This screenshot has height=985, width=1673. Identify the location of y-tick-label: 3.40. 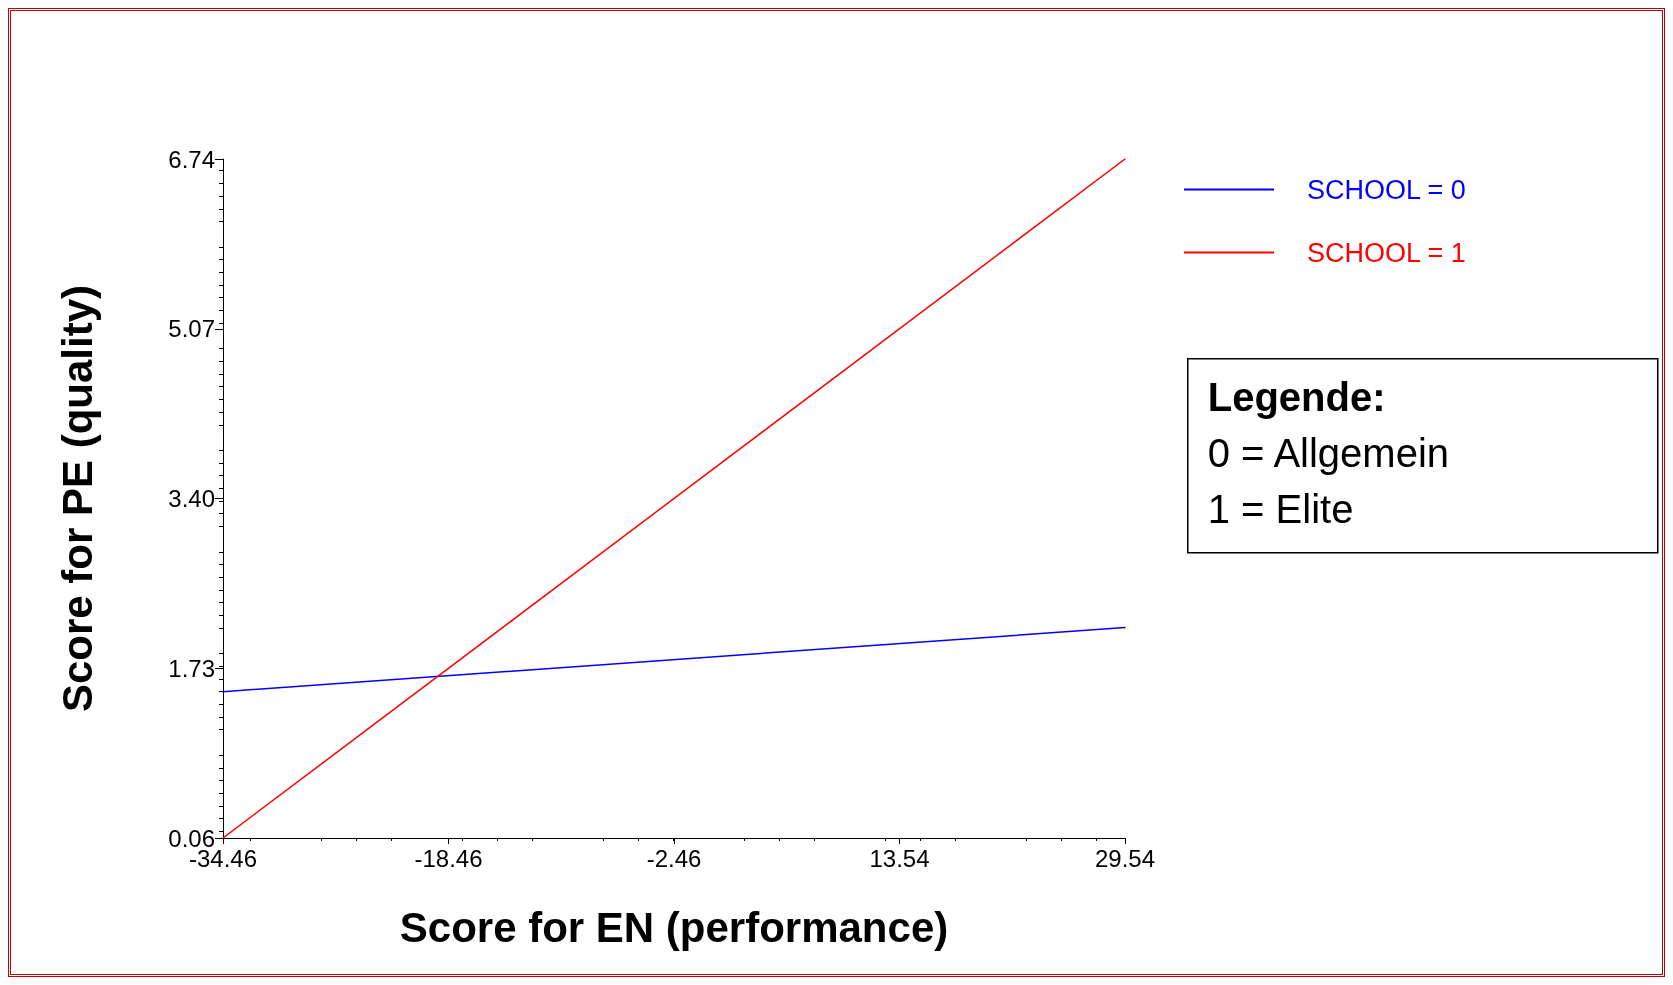
(191, 498).